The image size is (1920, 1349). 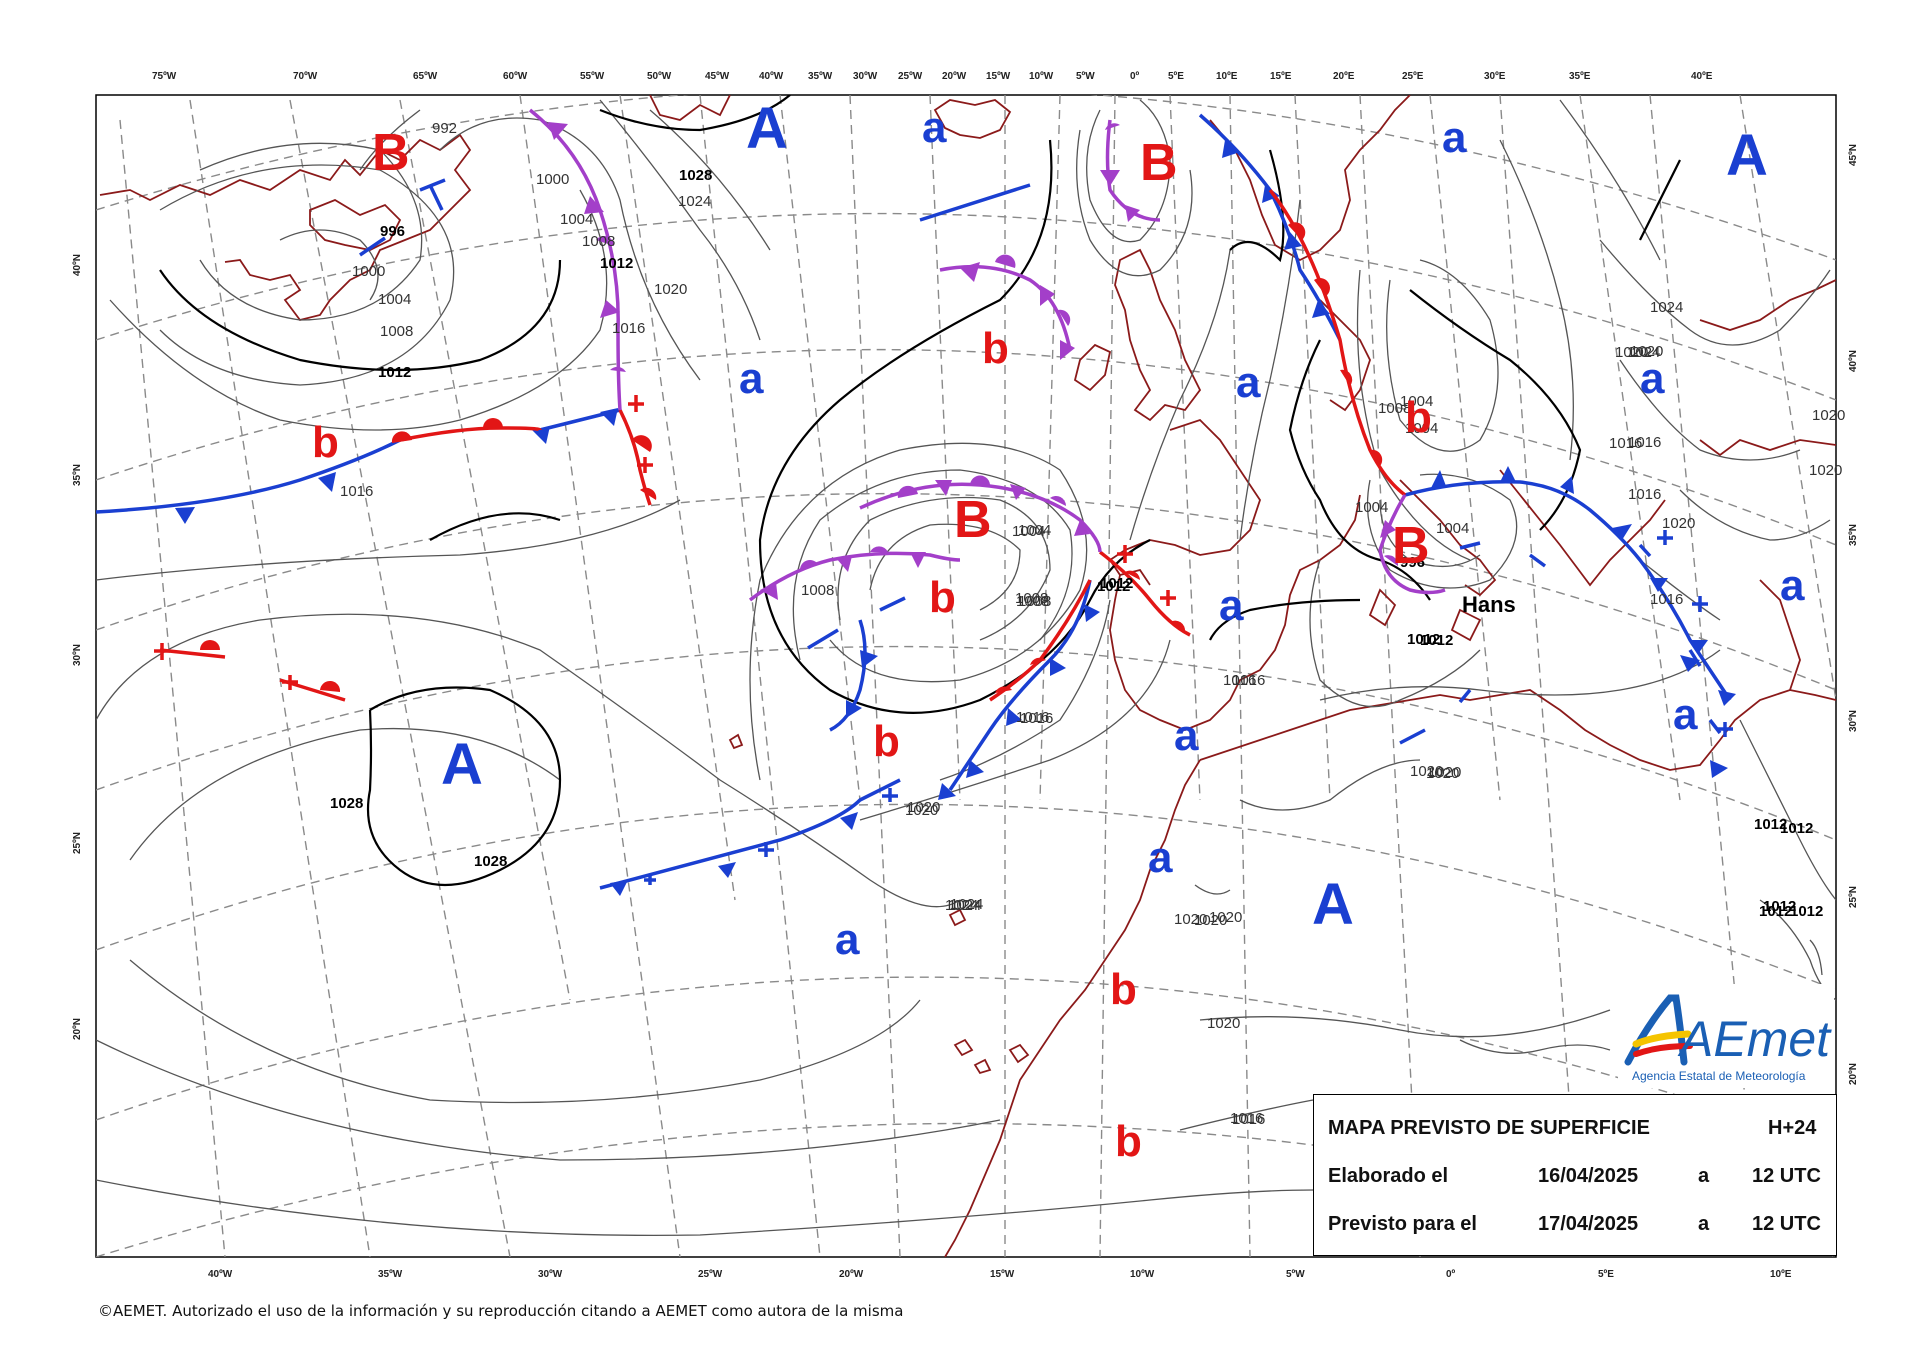 I want to click on tick-label: 70ºW, so click(x=305, y=76).